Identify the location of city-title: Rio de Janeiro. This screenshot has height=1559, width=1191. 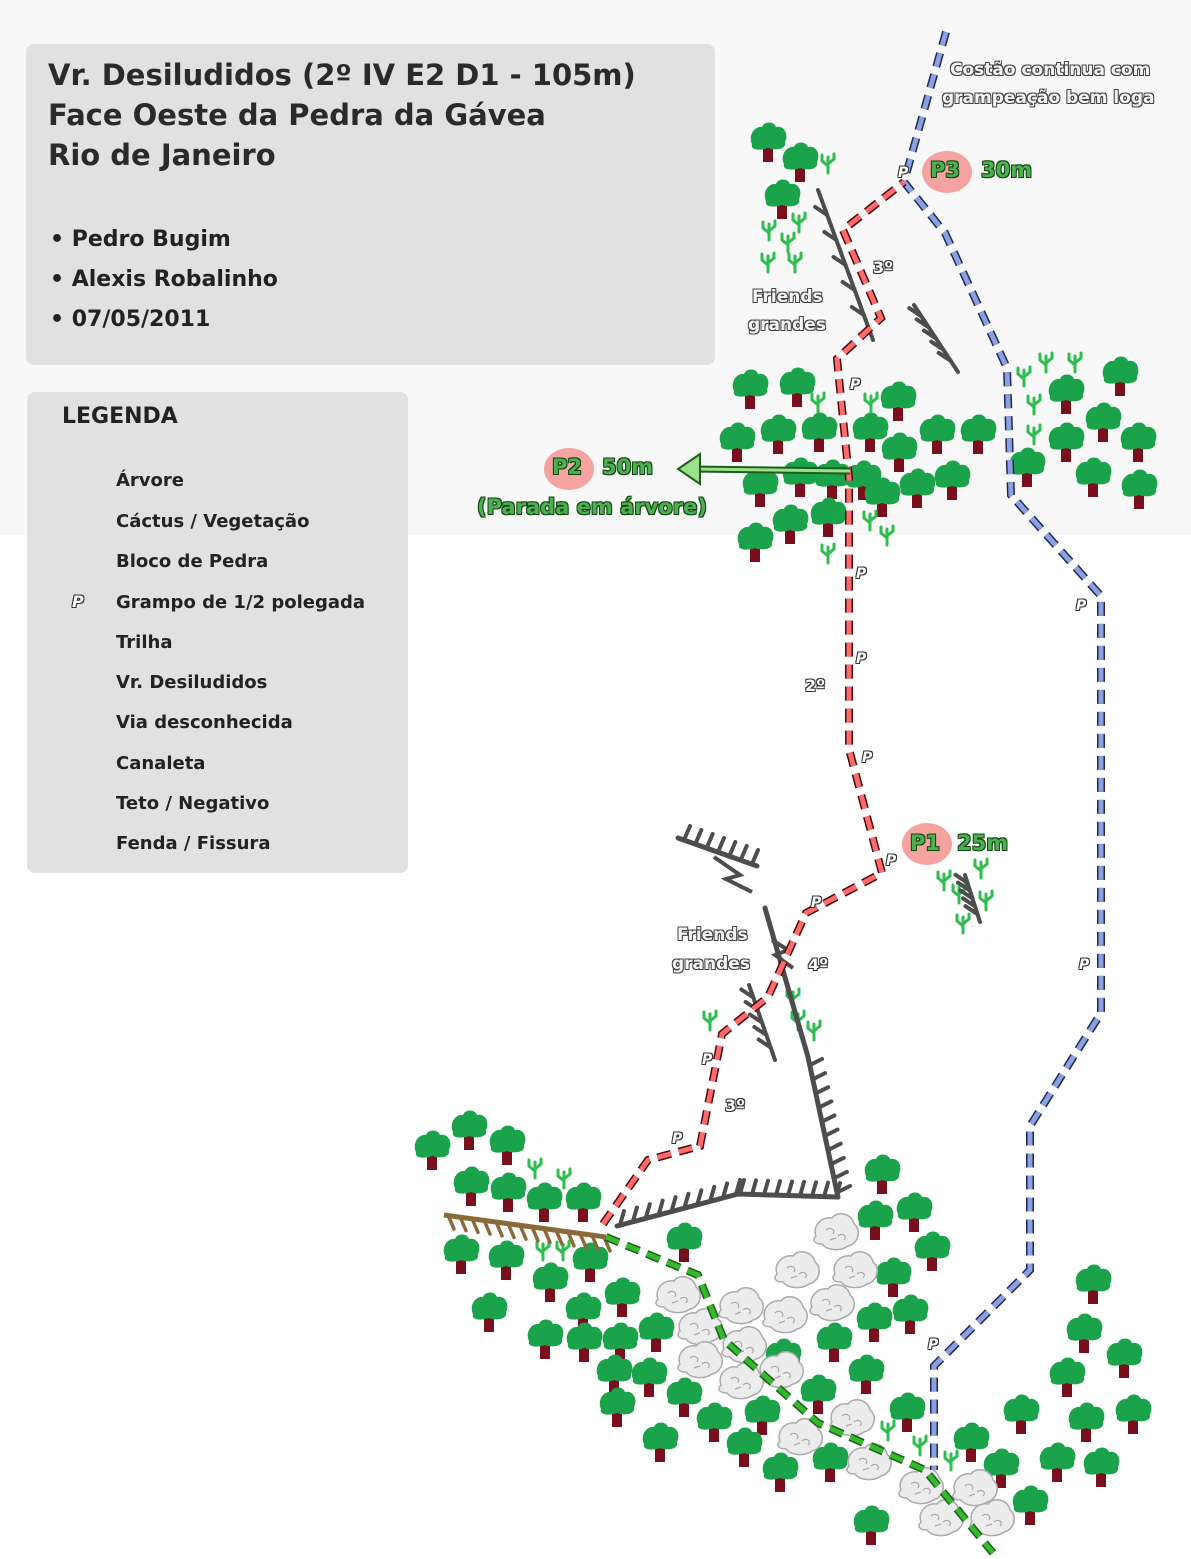
(162, 155).